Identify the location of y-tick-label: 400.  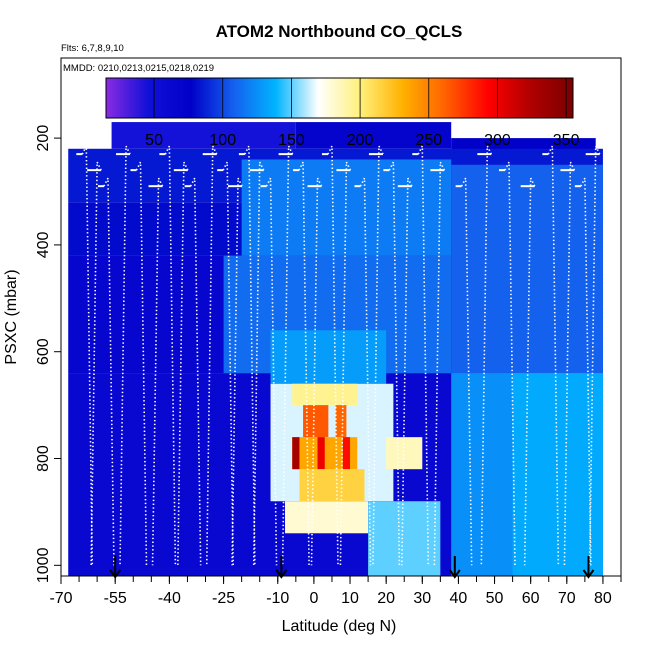
(43, 244).